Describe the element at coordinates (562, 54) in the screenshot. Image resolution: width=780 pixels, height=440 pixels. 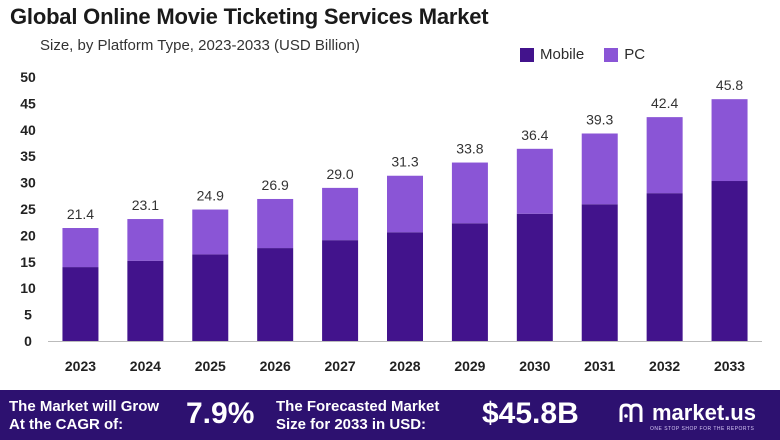
I see `legend-label-mobile: Mobile` at that location.